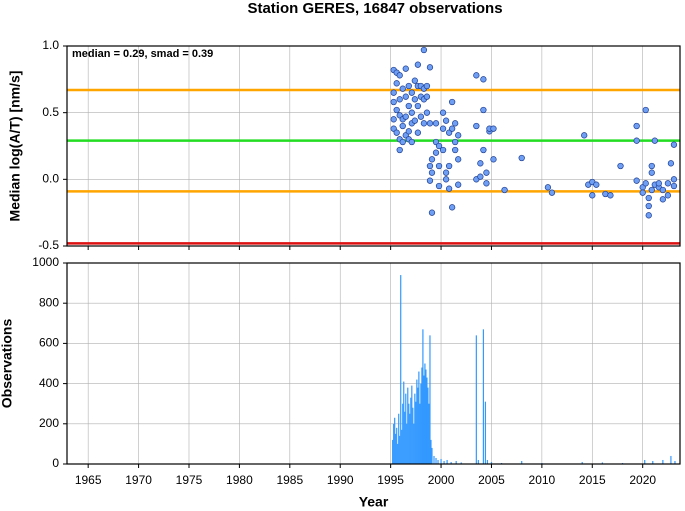  Describe the element at coordinates (49, 383) in the screenshot. I see `y-tick-label: 400` at that location.